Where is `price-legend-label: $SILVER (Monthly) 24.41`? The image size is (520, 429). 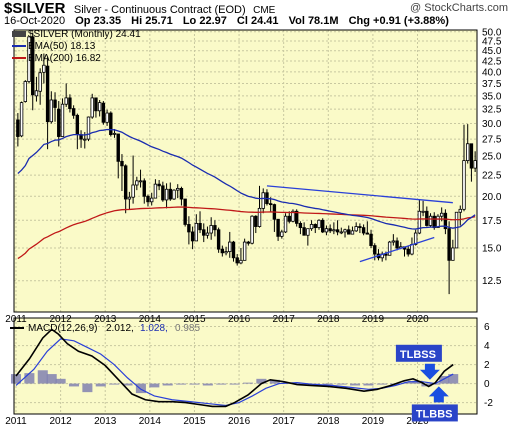
price-legend-label: $SILVER (Monthly) 24.41 is located at coordinates (84, 34).